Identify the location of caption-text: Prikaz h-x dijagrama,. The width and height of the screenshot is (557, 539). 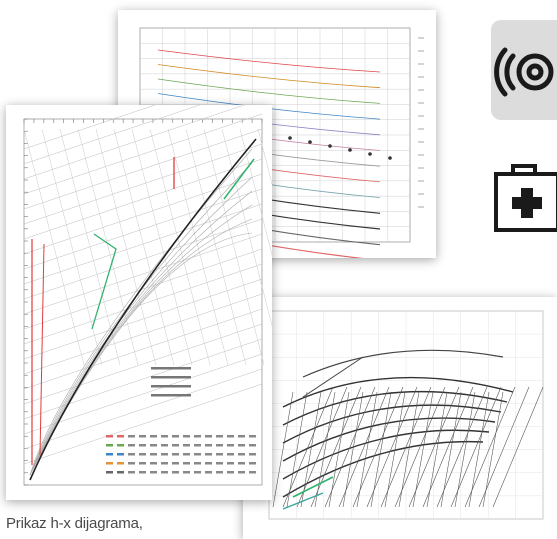
(74, 523).